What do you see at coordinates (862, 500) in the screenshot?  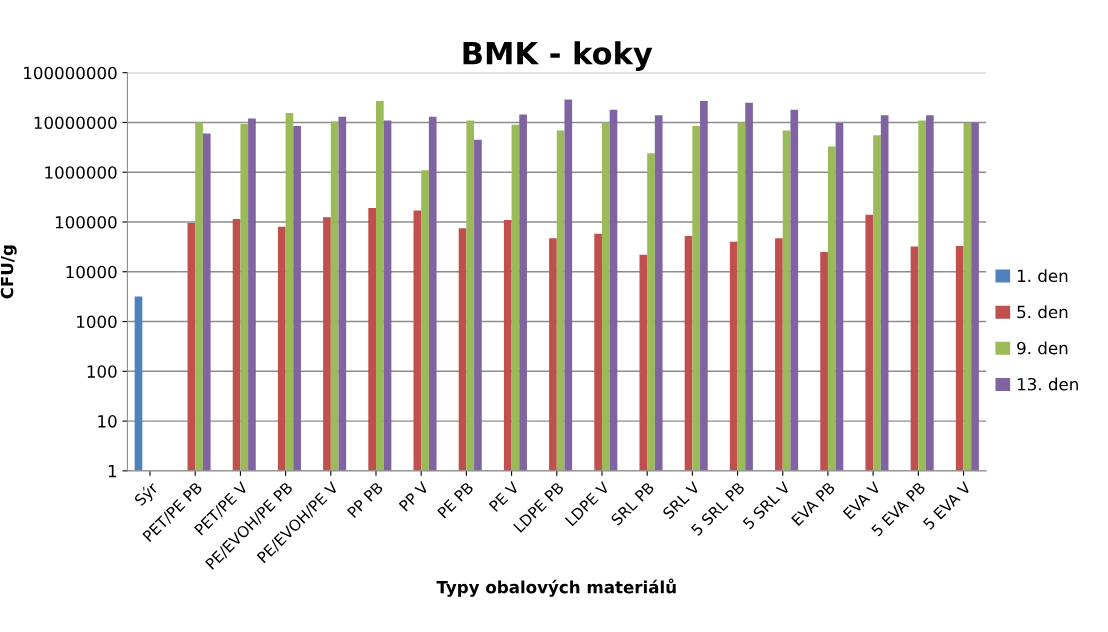 I see `x-tick-label: EVA V` at bounding box center [862, 500].